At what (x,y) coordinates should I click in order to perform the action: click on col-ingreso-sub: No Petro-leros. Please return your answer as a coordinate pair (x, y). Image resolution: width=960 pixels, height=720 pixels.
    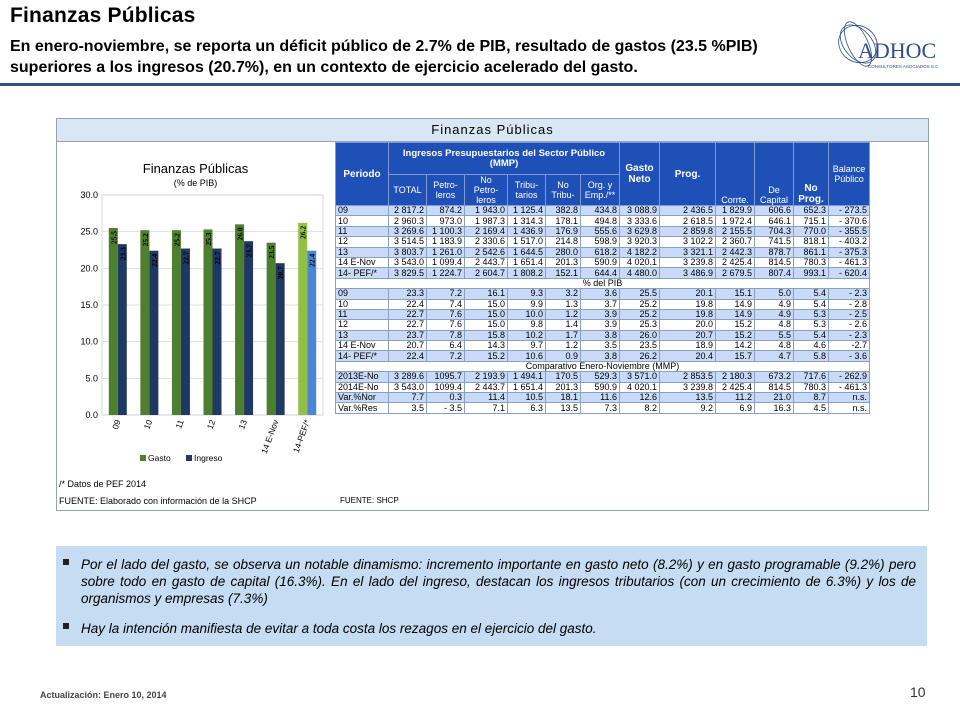
    Looking at the image, I should click on (486, 190).